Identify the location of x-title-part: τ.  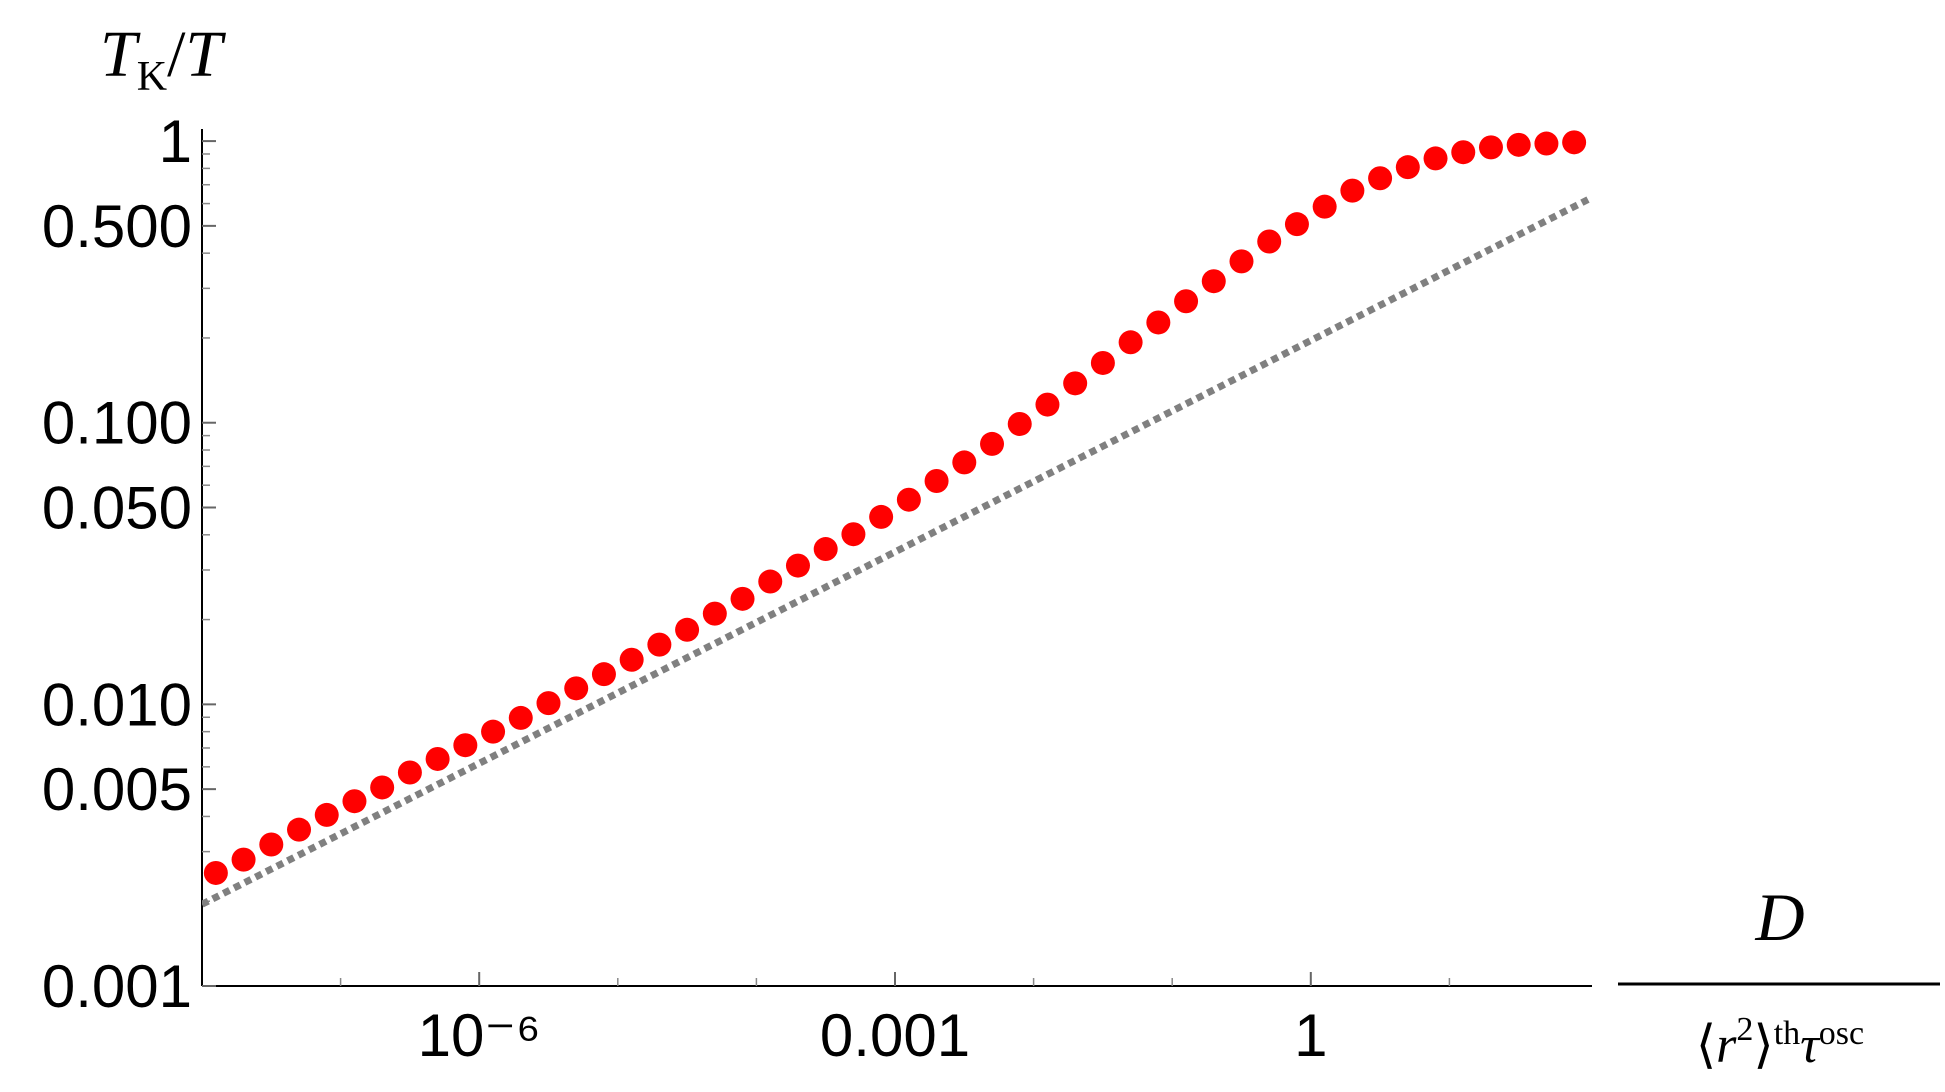
(1810, 1045).